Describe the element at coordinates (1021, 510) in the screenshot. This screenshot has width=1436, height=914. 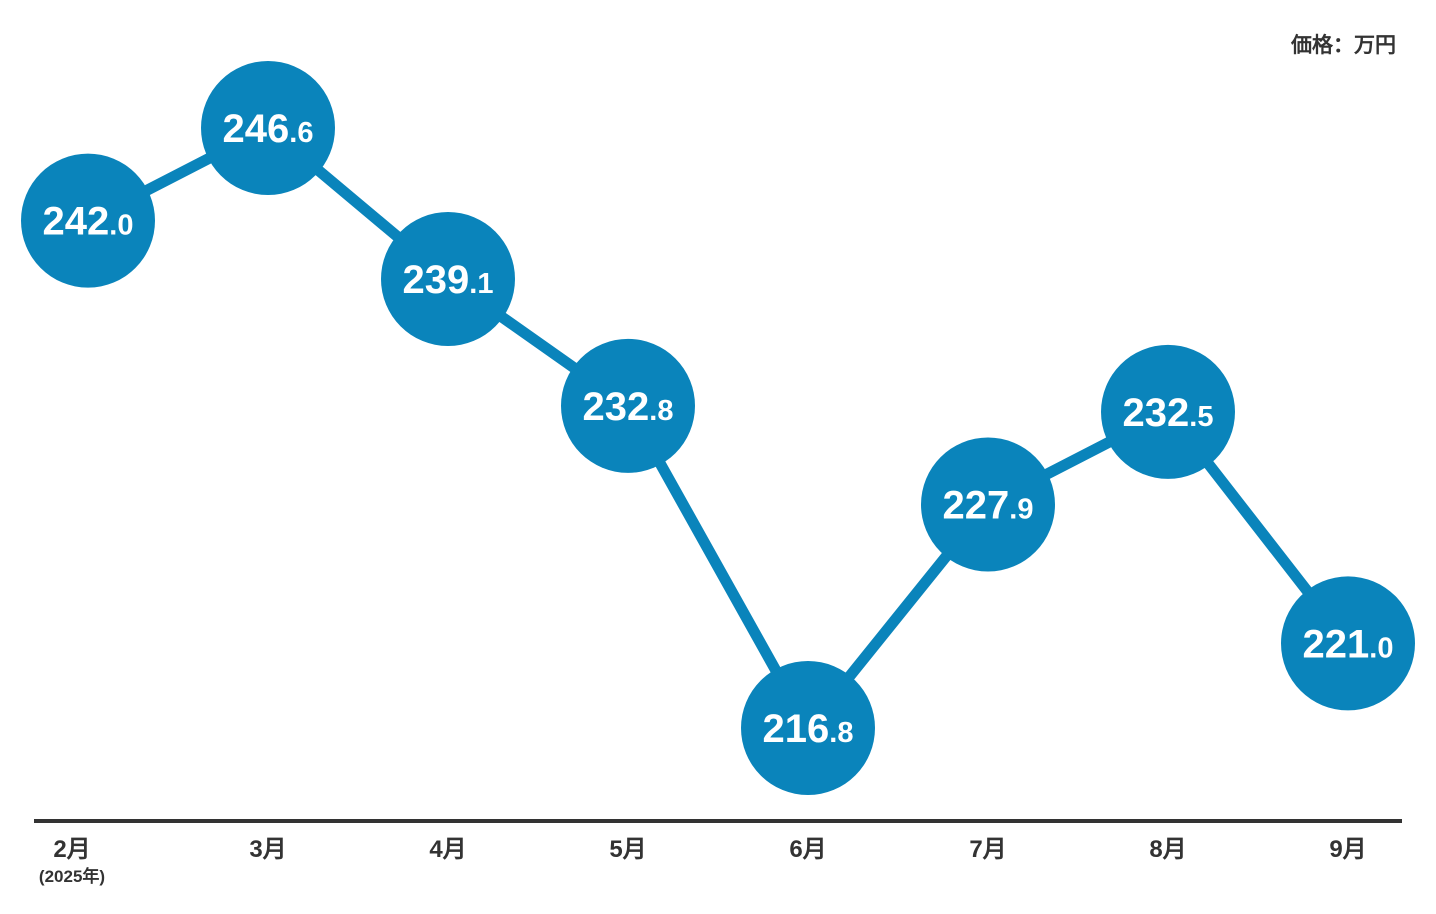
I see `data-label-decimal: .9` at that location.